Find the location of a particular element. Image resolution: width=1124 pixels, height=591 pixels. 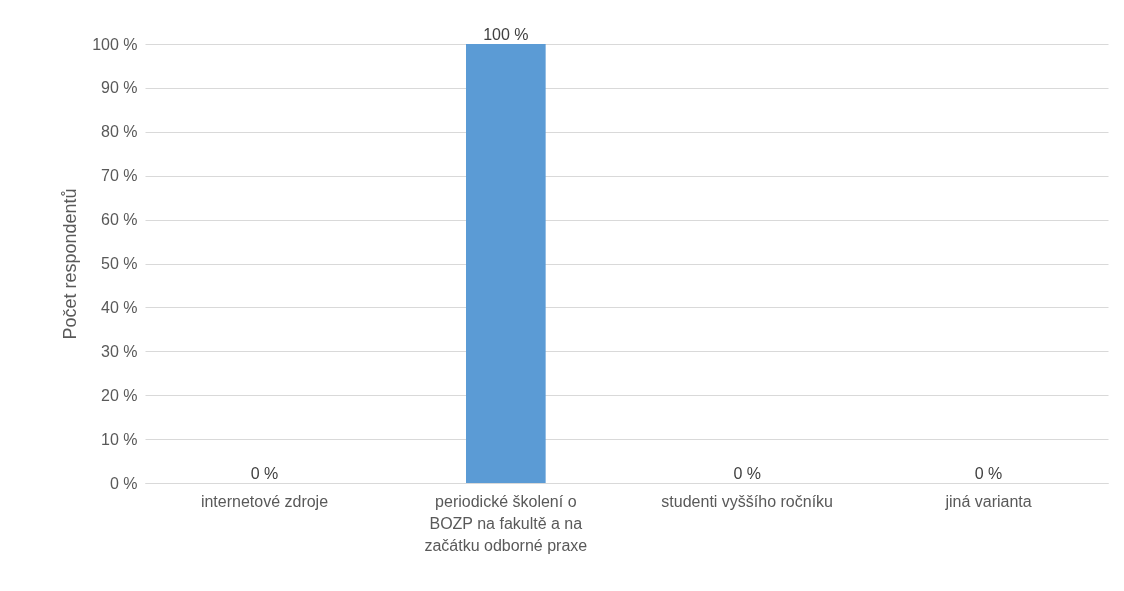

y-tick-label: 40 % is located at coordinates (119, 307).